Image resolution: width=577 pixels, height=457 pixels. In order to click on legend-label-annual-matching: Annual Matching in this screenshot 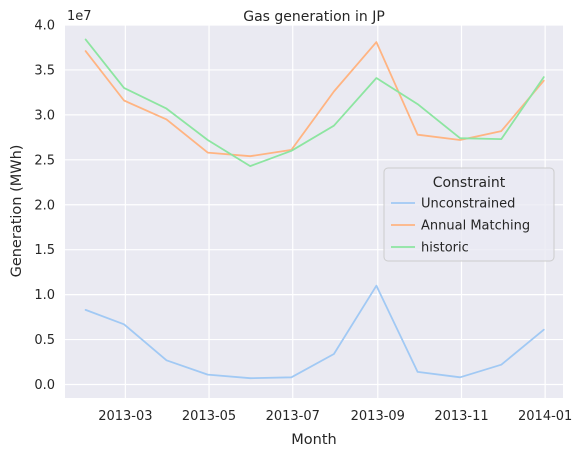, I will do `click(475, 226)`.